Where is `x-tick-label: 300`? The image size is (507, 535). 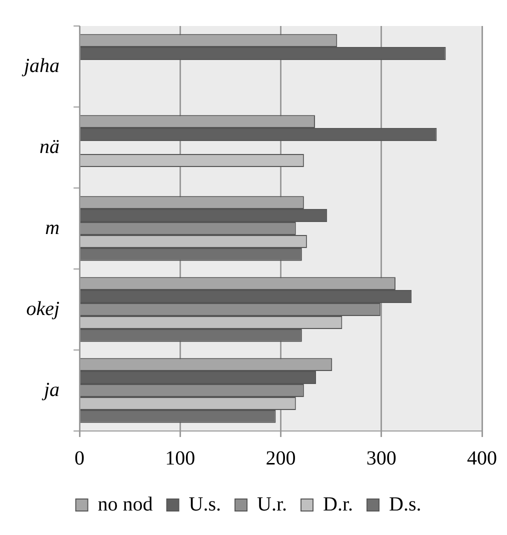 x-tick-label: 300 is located at coordinates (381, 458).